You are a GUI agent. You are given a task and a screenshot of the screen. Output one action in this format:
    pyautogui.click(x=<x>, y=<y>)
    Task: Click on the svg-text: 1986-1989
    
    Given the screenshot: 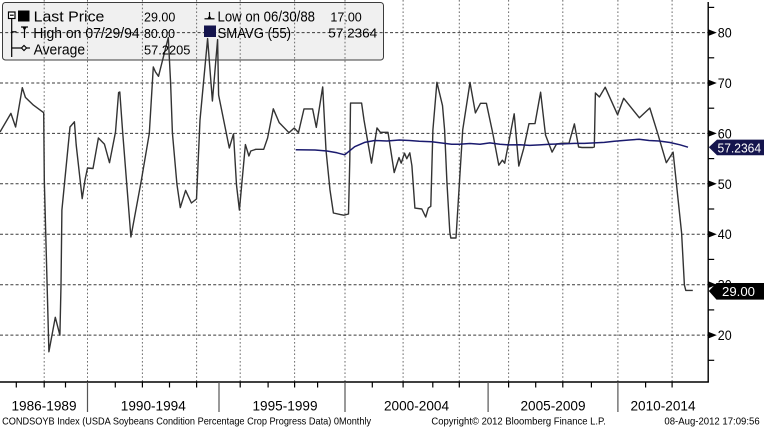 What is the action you would take?
    pyautogui.click(x=44, y=406)
    